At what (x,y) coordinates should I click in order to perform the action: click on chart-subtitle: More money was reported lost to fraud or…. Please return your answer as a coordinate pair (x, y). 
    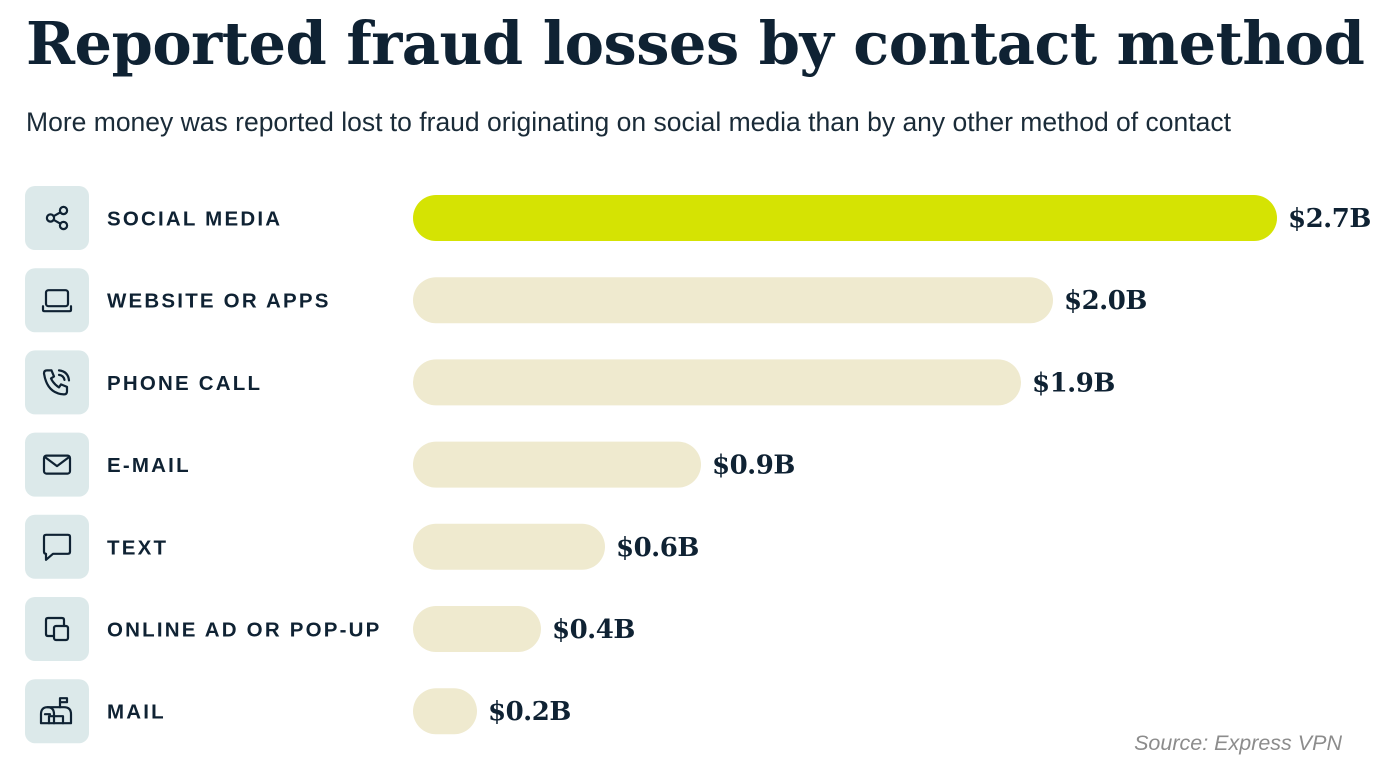
    Looking at the image, I should click on (628, 122).